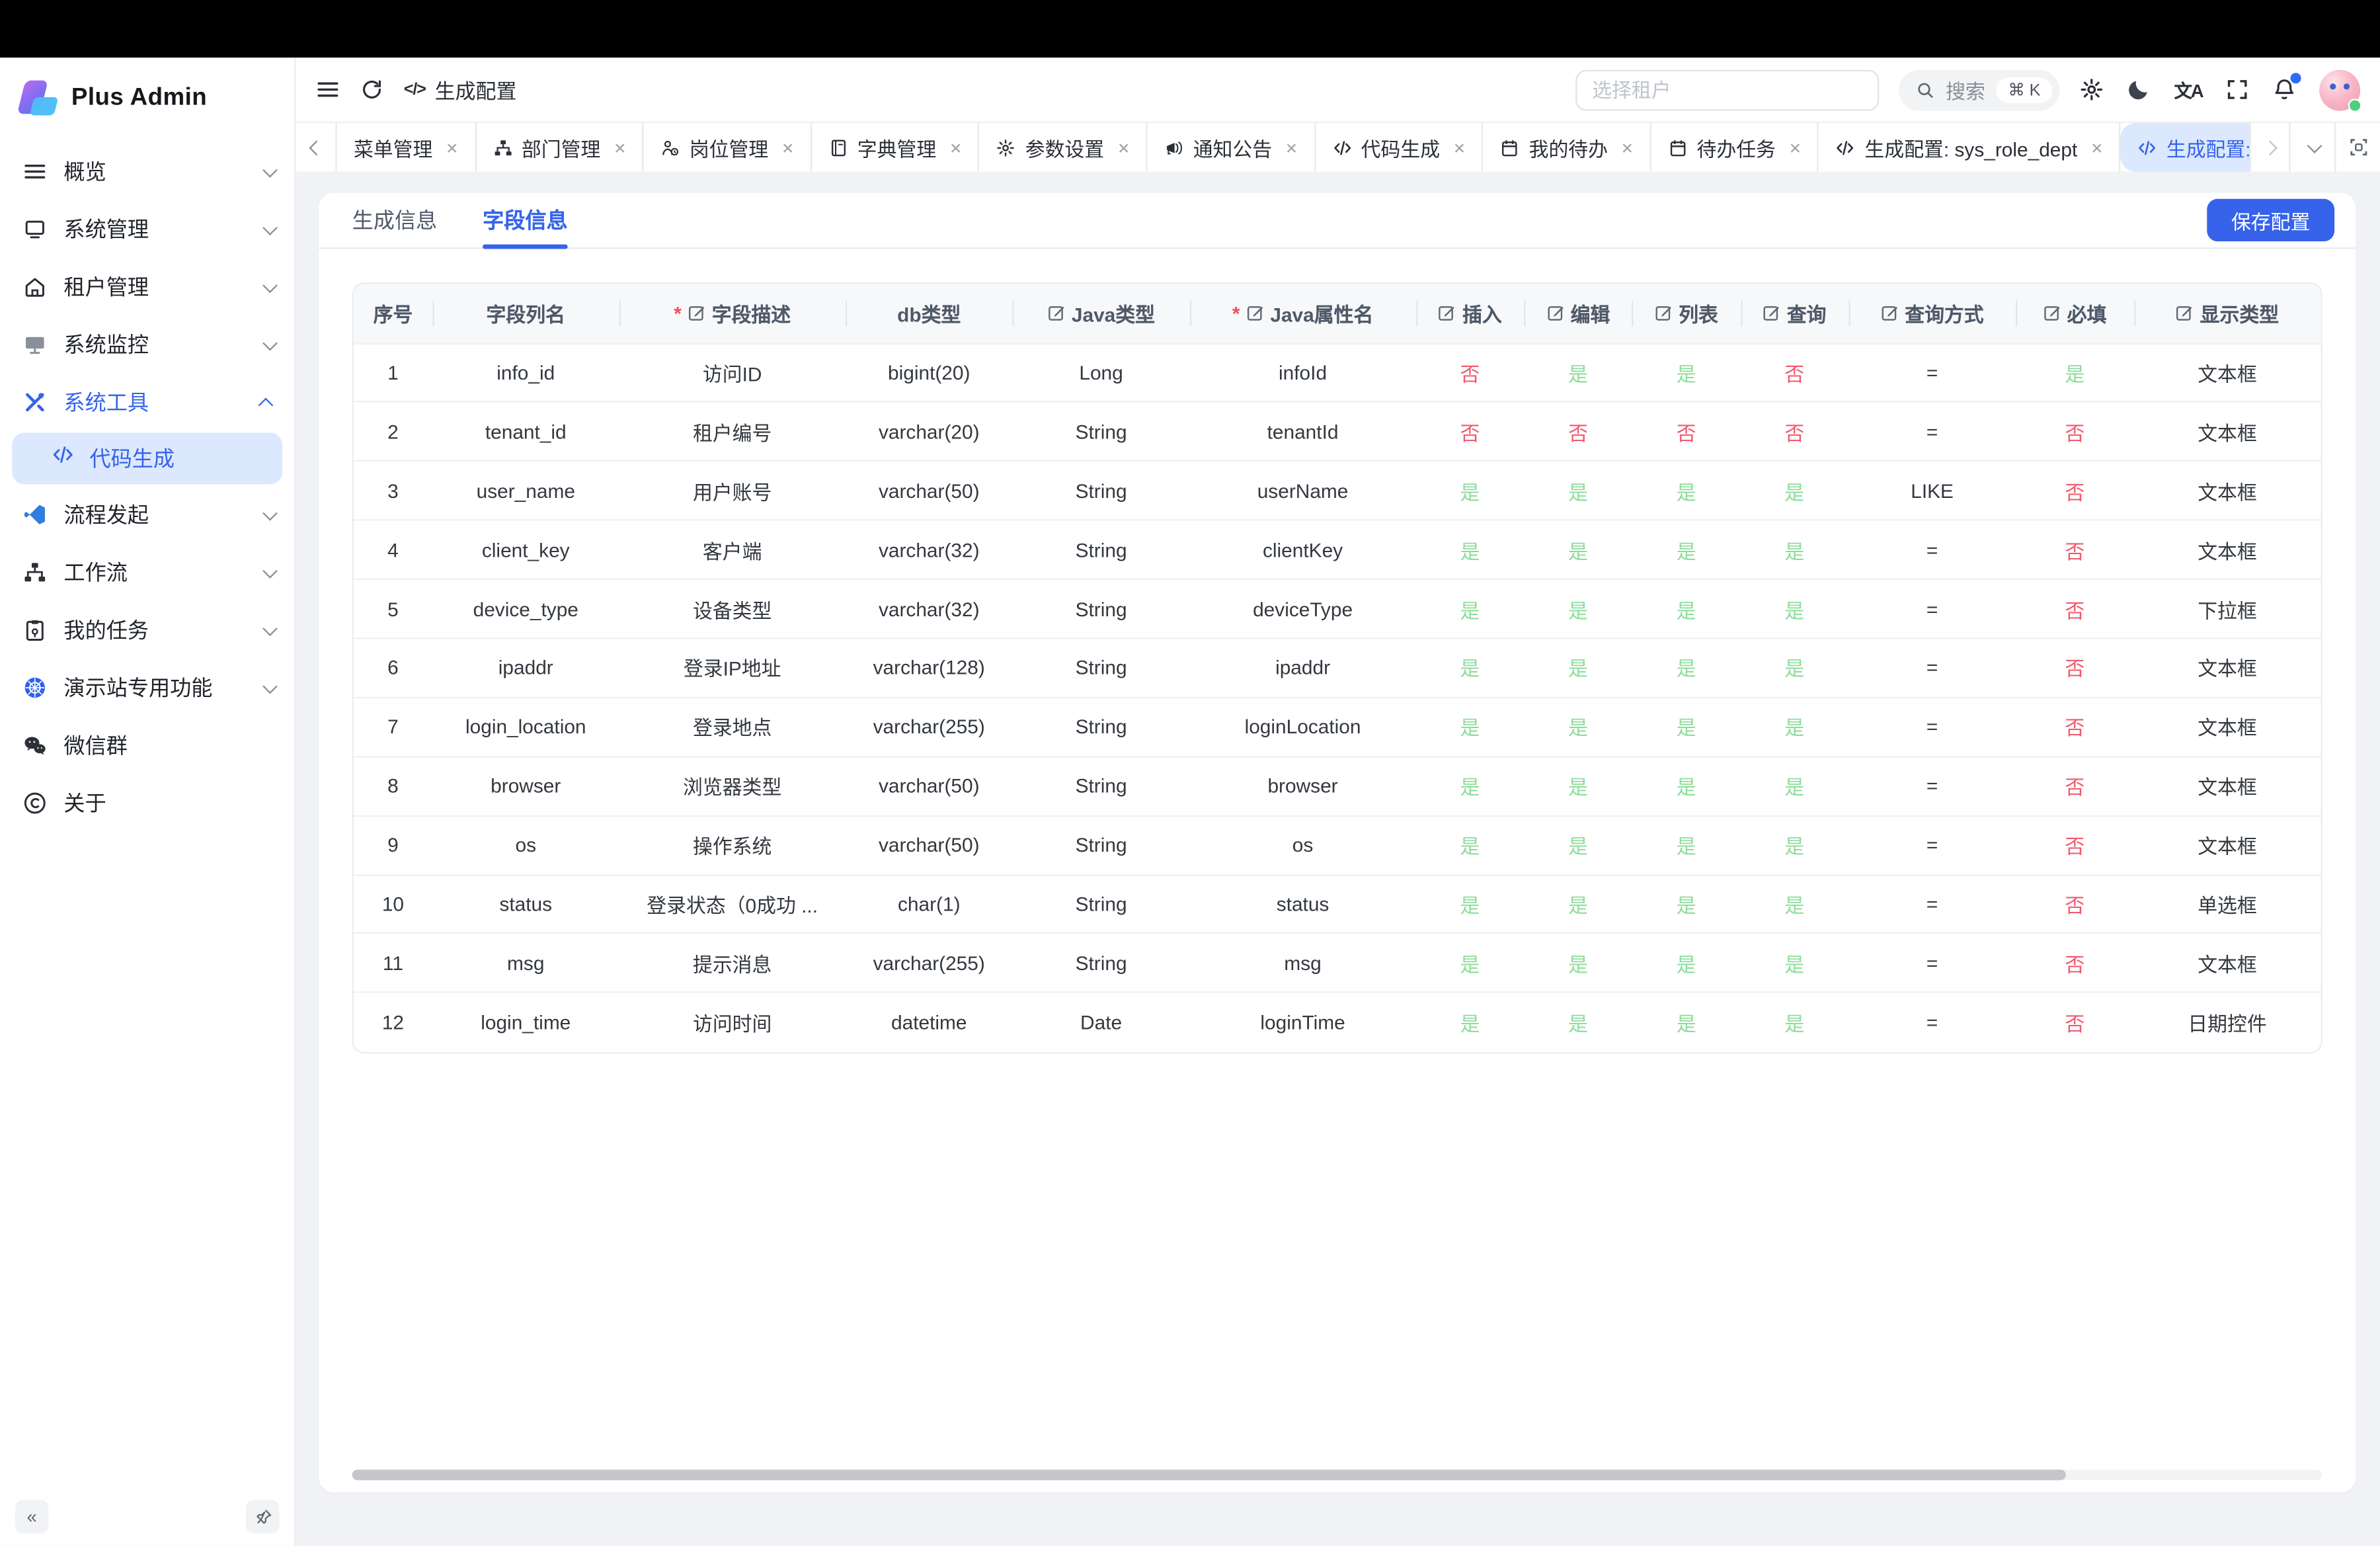 This screenshot has width=2380, height=1546. Describe the element at coordinates (2357, 147) in the screenshot. I see `content-fullscreen-button` at that location.